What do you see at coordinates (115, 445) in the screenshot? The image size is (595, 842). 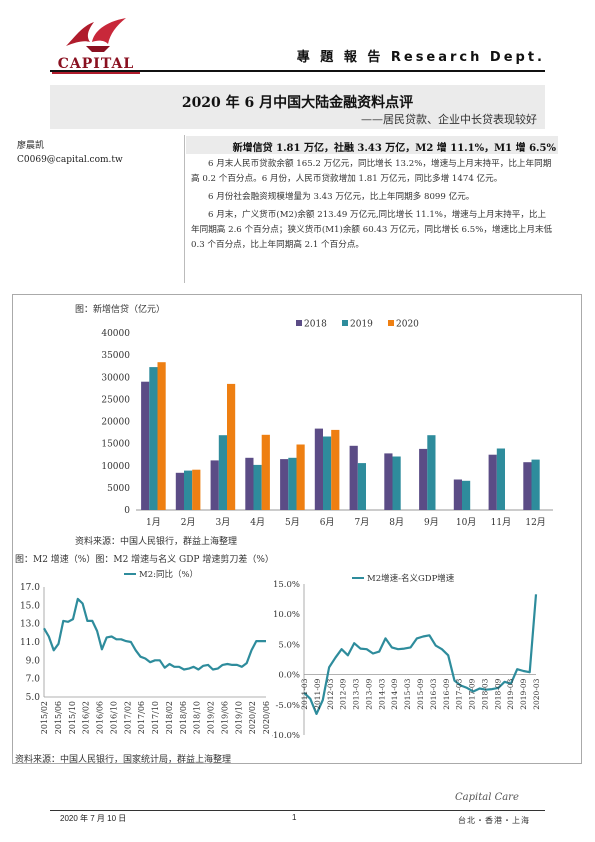 I see `y-tick-label: 15000` at bounding box center [115, 445].